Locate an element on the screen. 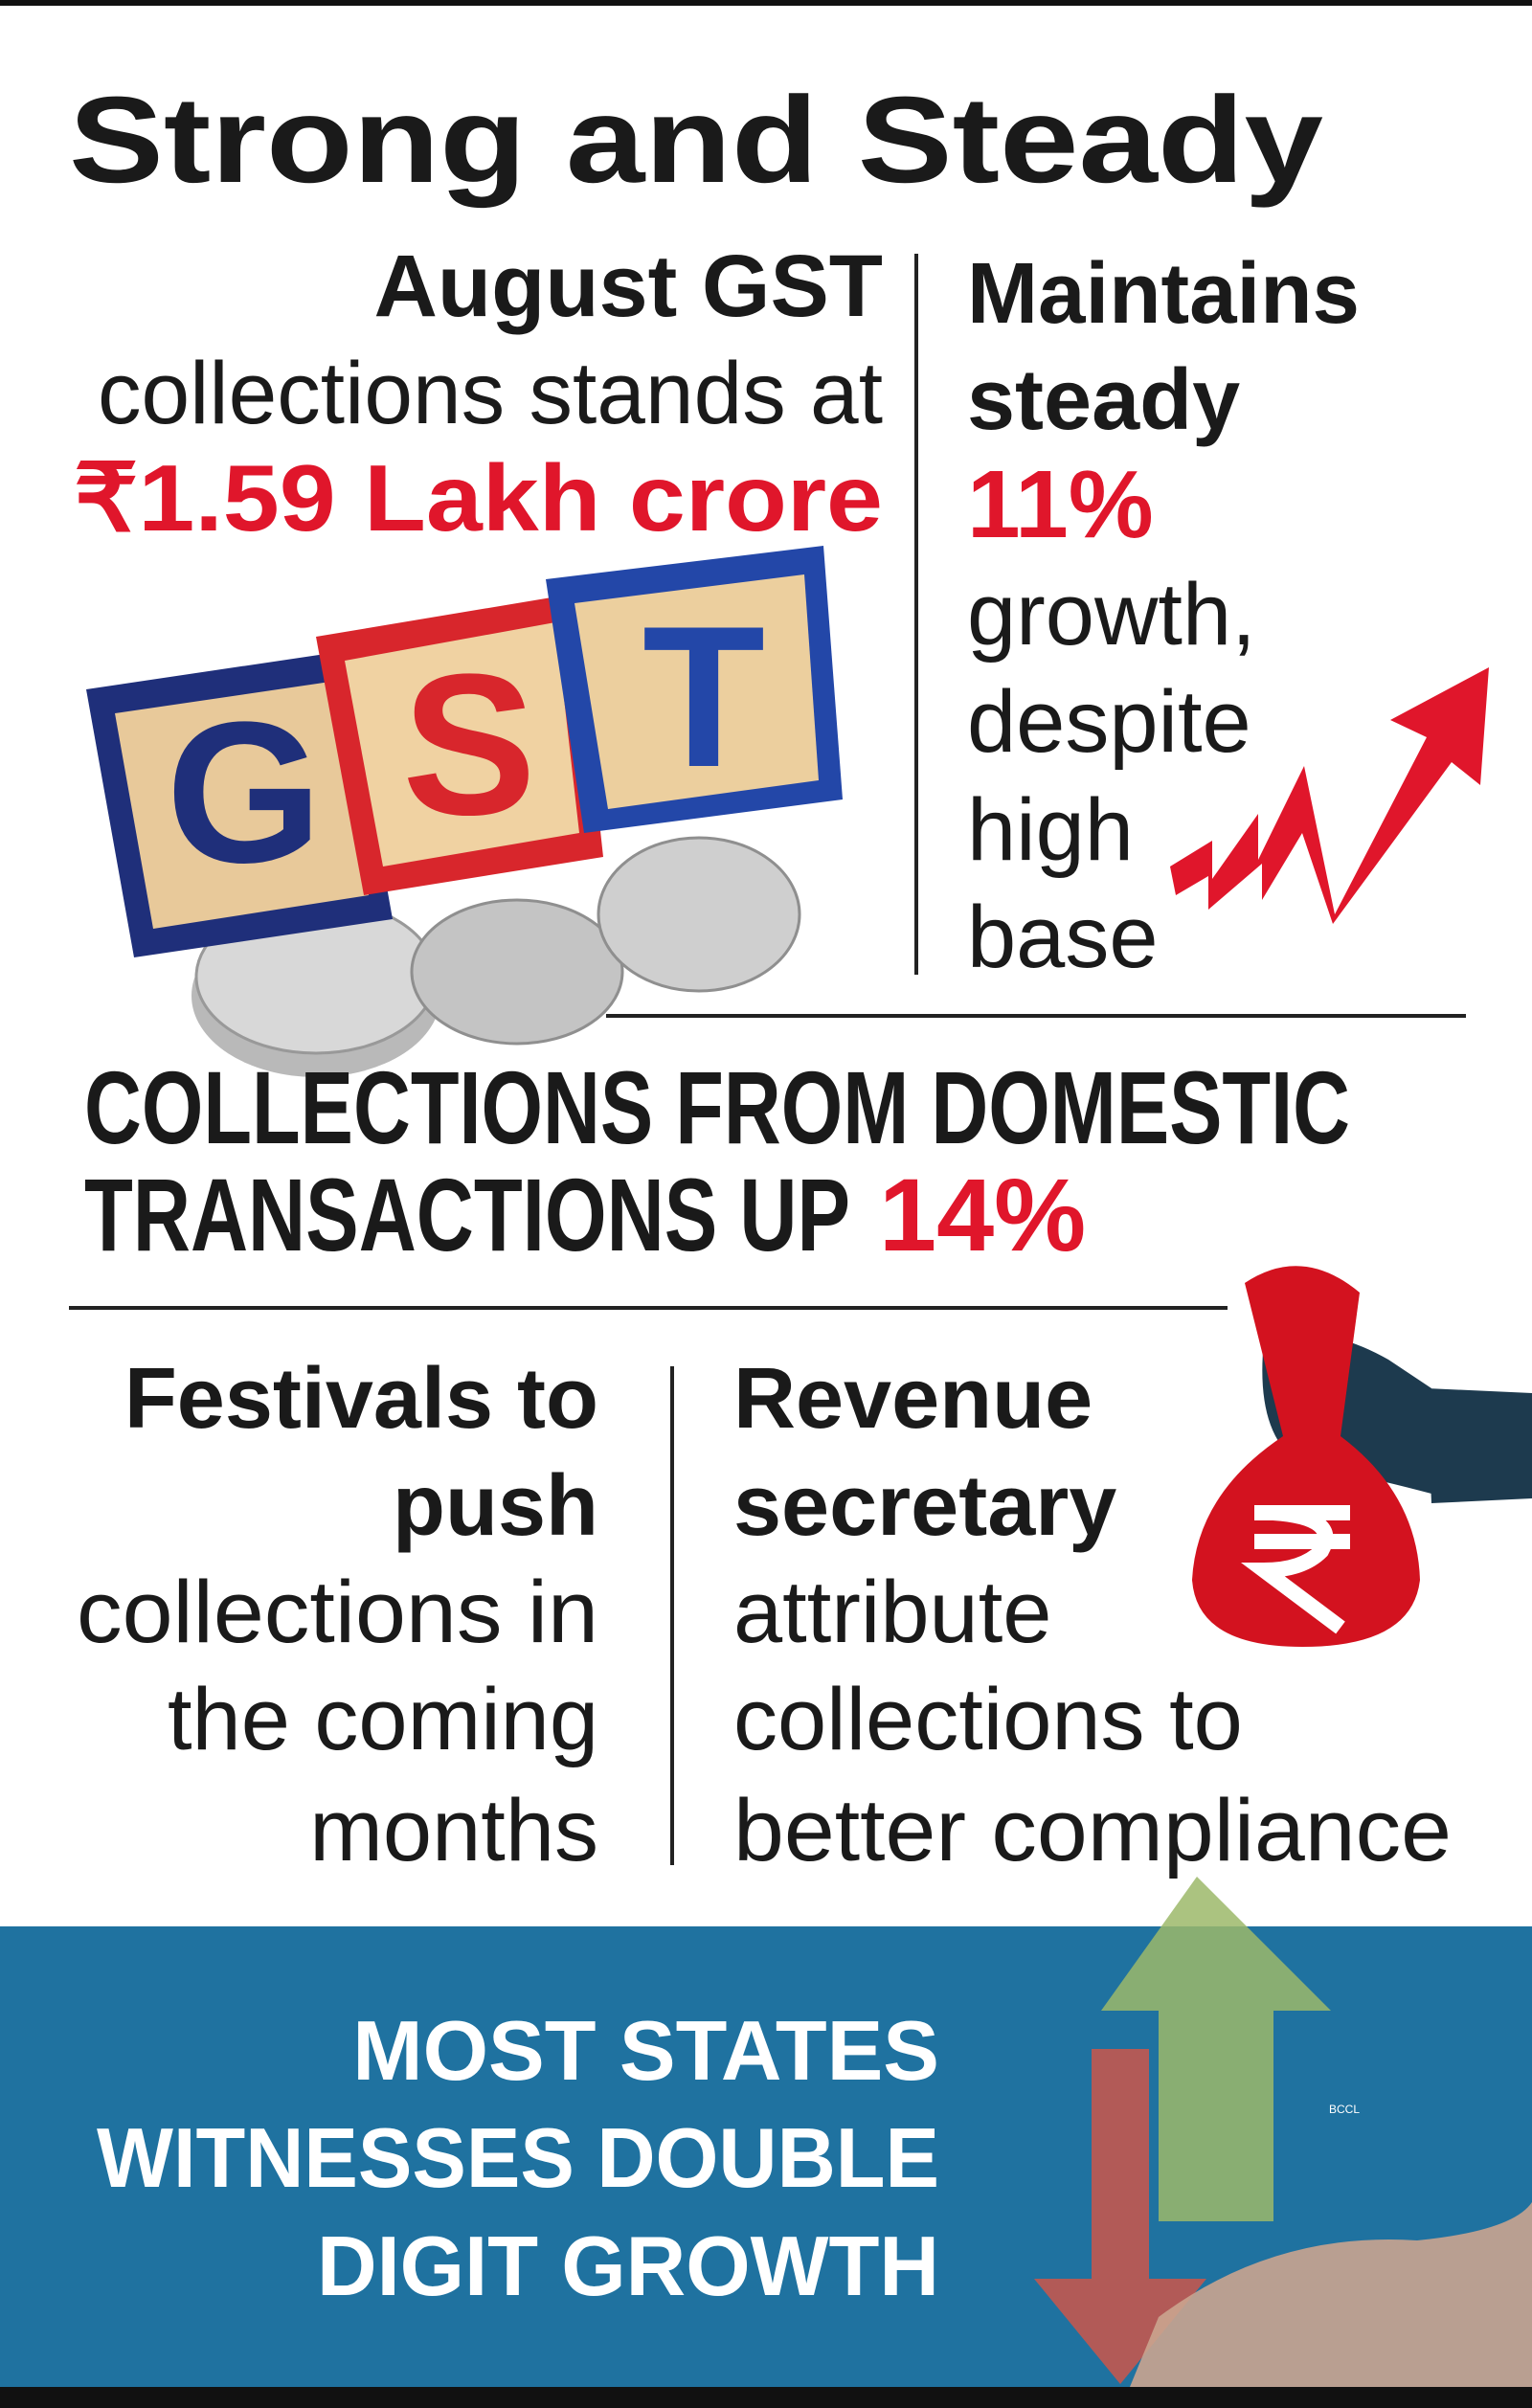  revenue-line: attribute is located at coordinates (892, 1612).